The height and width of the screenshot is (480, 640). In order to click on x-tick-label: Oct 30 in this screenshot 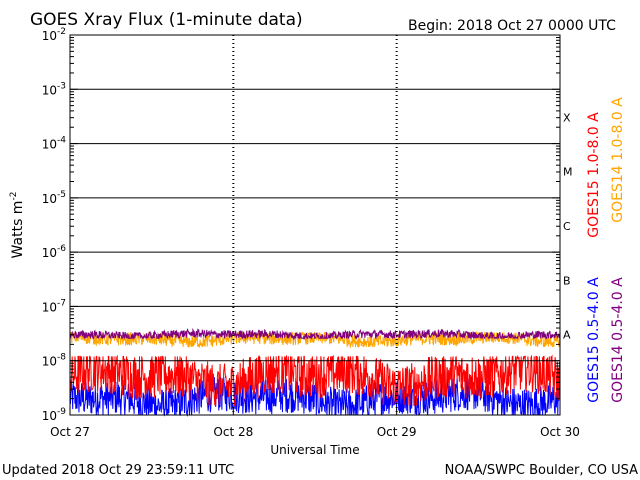, I will do `click(560, 432)`.